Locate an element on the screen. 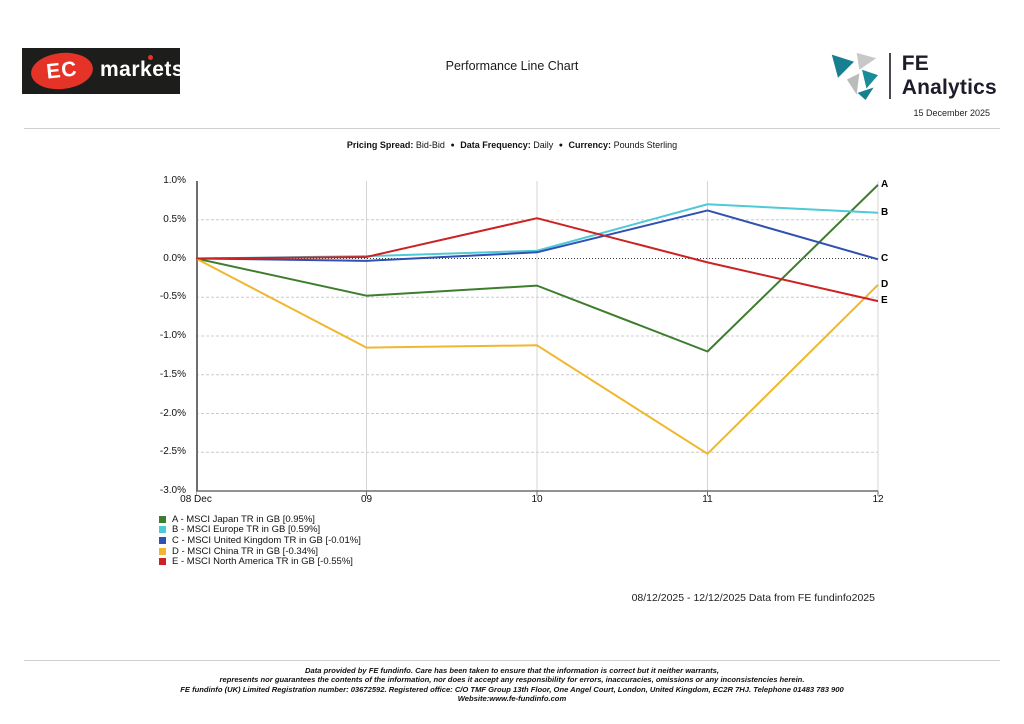 Image resolution: width=1024 pixels, height=724 pixels. x-tick-label: 09 is located at coordinates (366, 499).